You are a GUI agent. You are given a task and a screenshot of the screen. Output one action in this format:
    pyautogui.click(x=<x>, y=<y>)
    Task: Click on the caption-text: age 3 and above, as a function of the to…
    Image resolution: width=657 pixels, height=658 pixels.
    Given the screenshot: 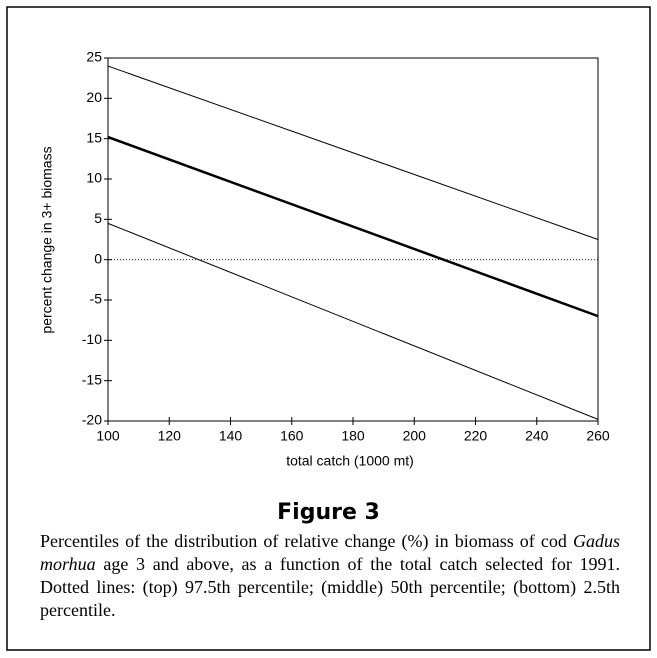 What is the action you would take?
    pyautogui.click(x=330, y=587)
    